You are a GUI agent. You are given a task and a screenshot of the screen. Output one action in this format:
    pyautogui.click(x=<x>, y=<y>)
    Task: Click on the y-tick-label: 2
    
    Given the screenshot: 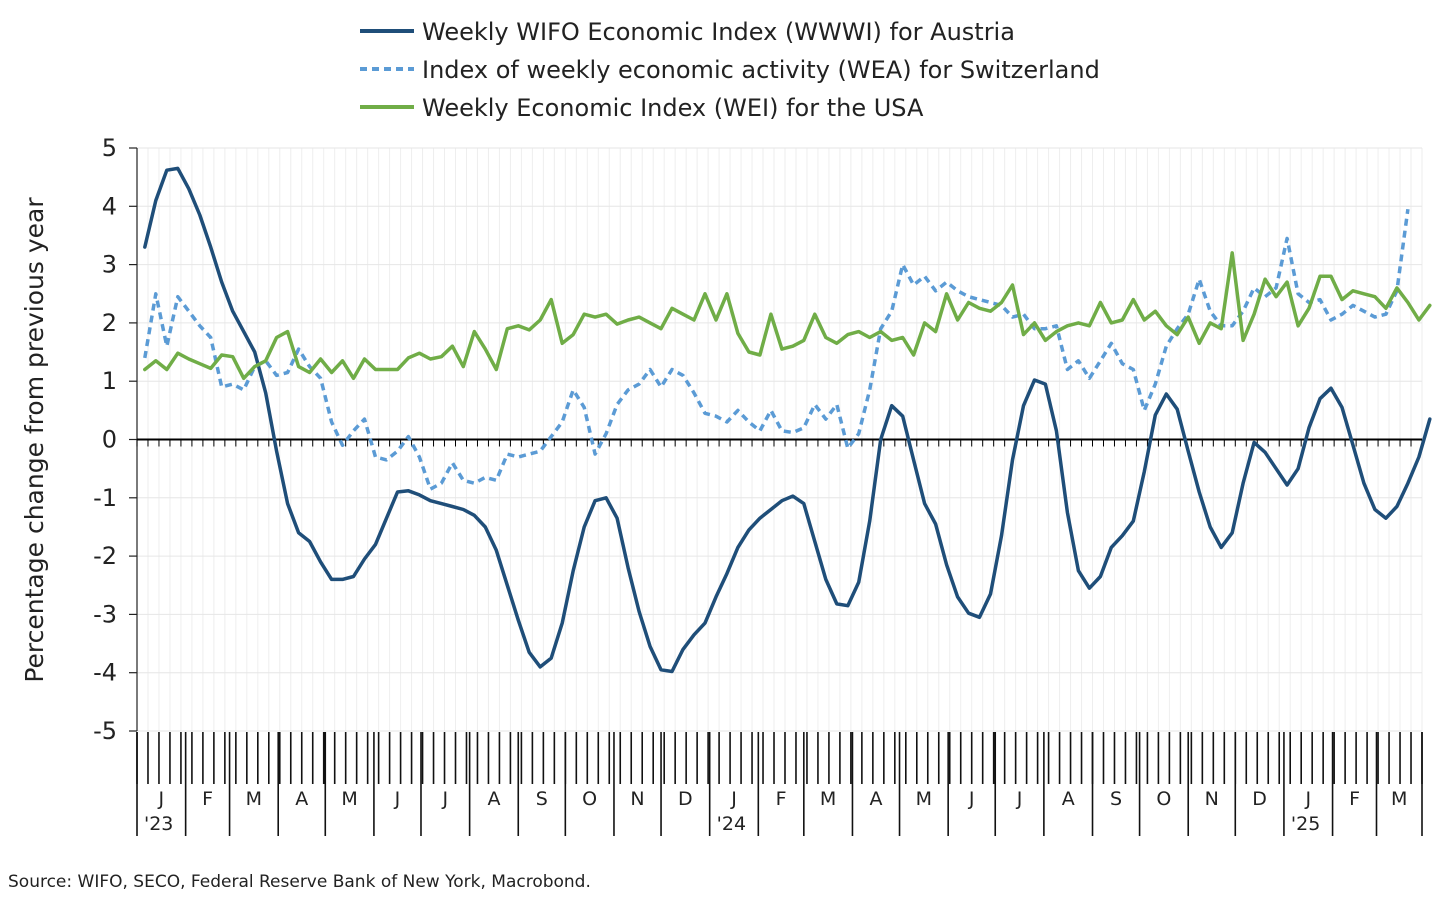 What is the action you would take?
    pyautogui.click(x=109, y=323)
    